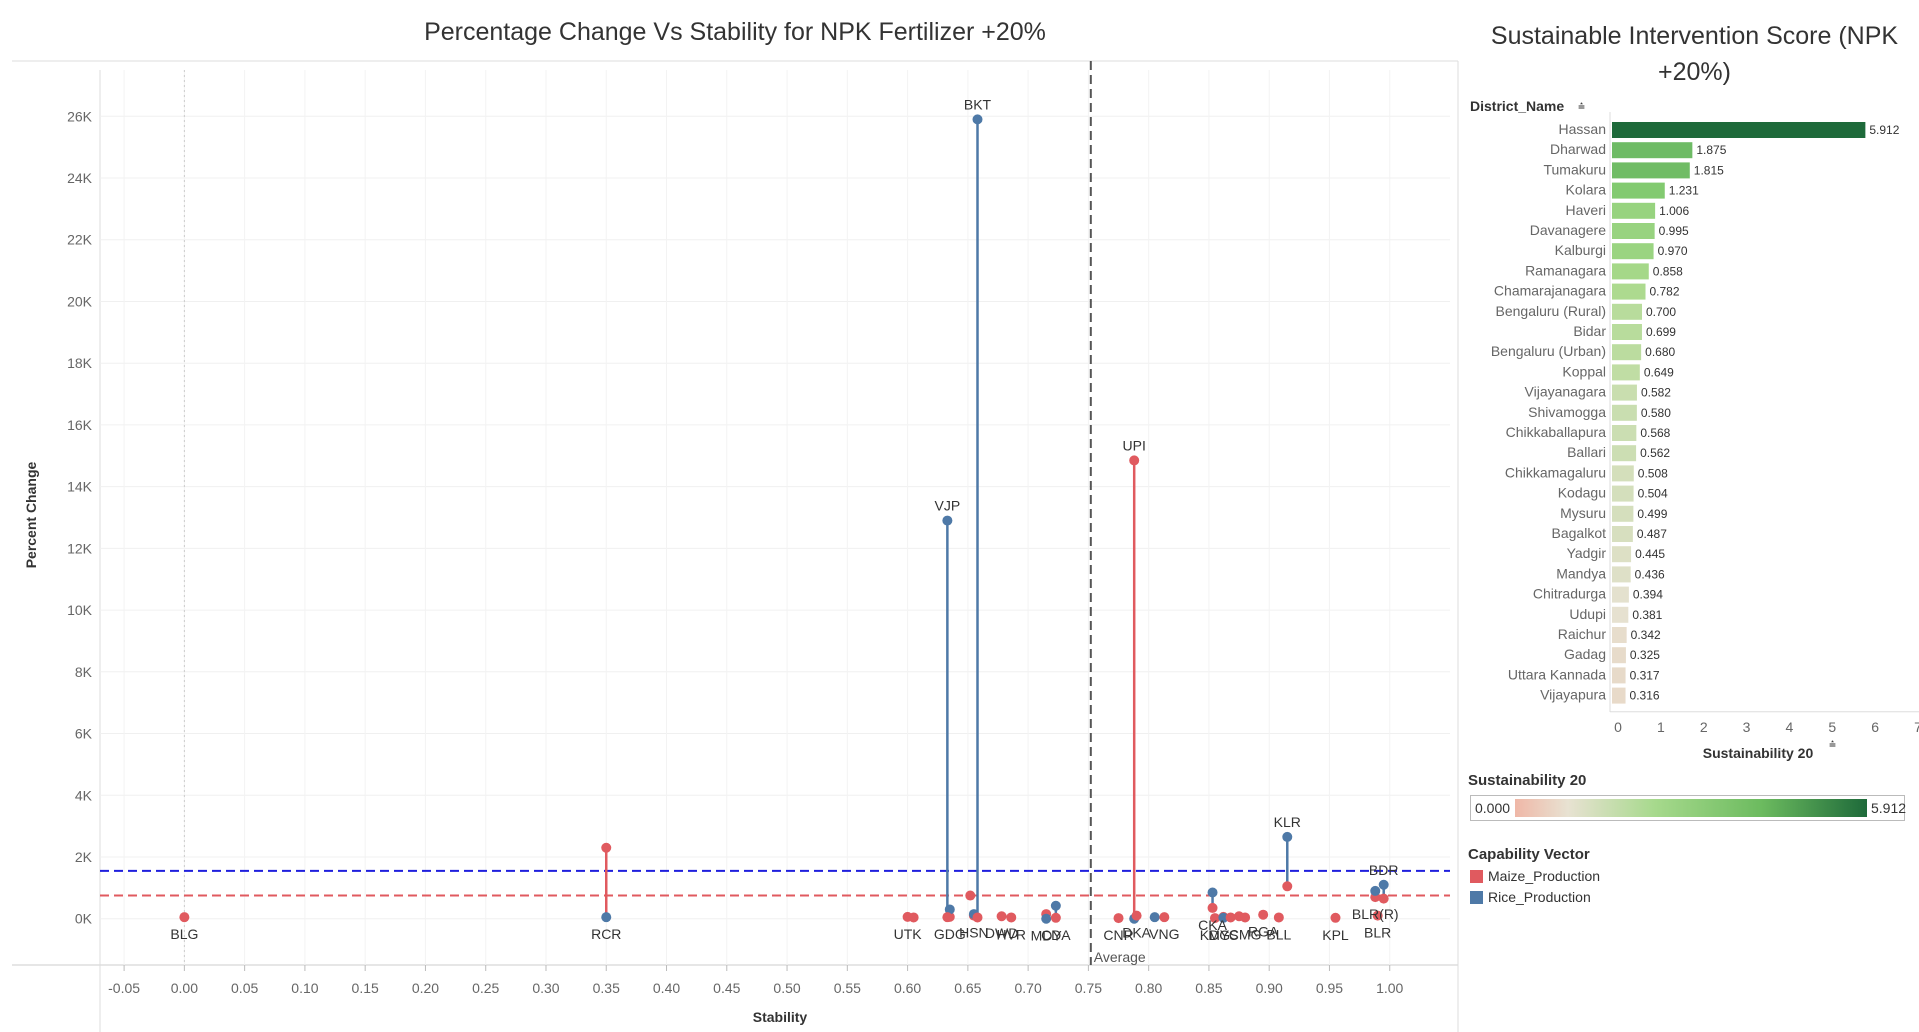 The width and height of the screenshot is (1919, 1032). Describe the element at coordinates (1544, 876) in the screenshot. I see `legend-label-maize: Maize_Production` at that location.